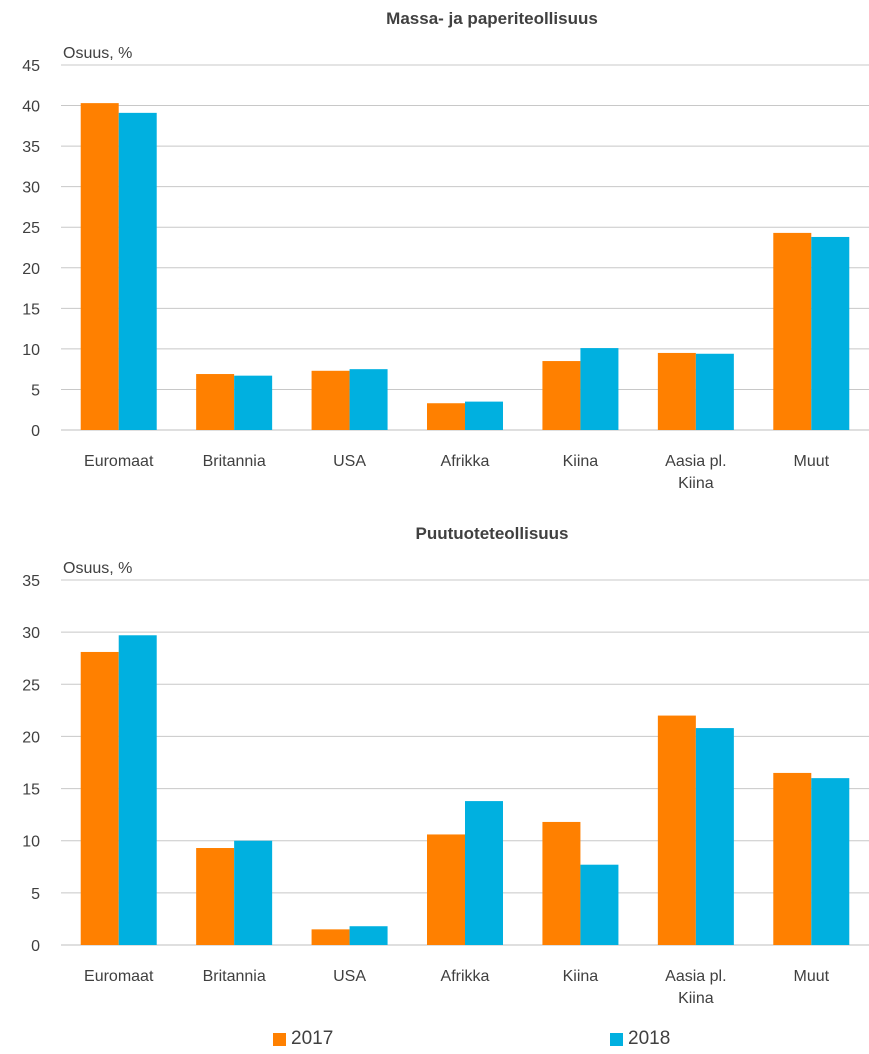 The image size is (869, 1054). I want to click on legend-item-2018: 2018, so click(640, 1039).